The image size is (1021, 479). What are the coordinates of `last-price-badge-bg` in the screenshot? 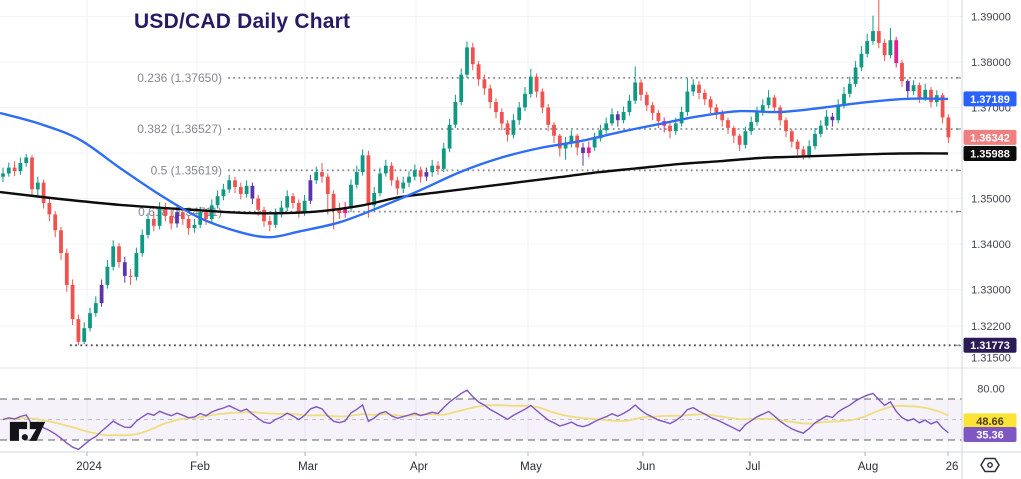 It's located at (990, 137).